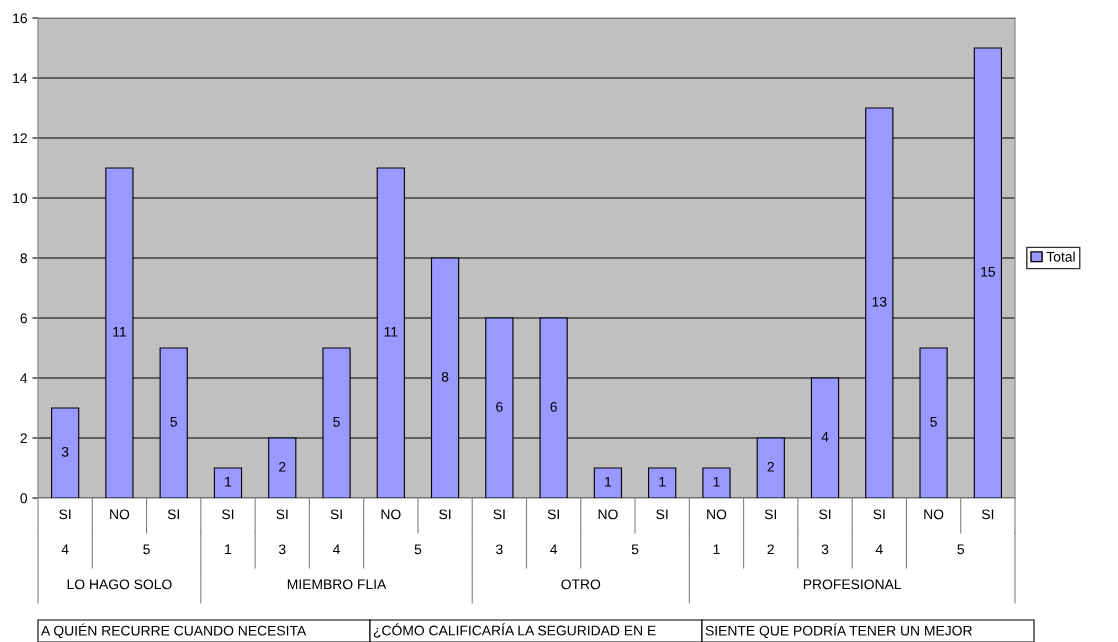 Image resolution: width=1118 pixels, height=642 pixels. Describe the element at coordinates (1060, 256) in the screenshot. I see `legend-label: Total` at that location.